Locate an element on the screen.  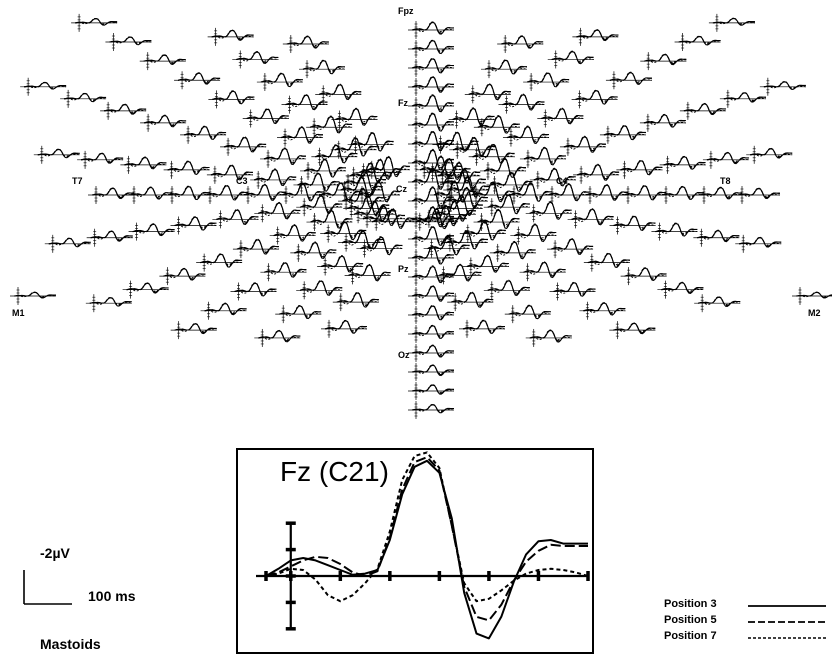
legend-swatch-dashed is located at coordinates (787, 622).